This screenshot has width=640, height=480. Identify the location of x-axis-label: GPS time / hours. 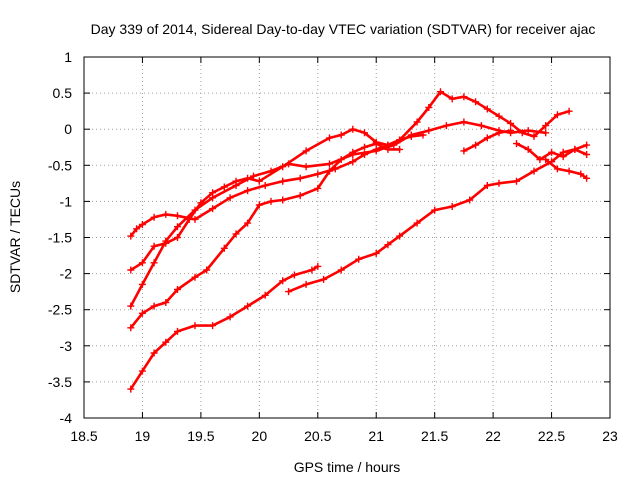
(347, 467).